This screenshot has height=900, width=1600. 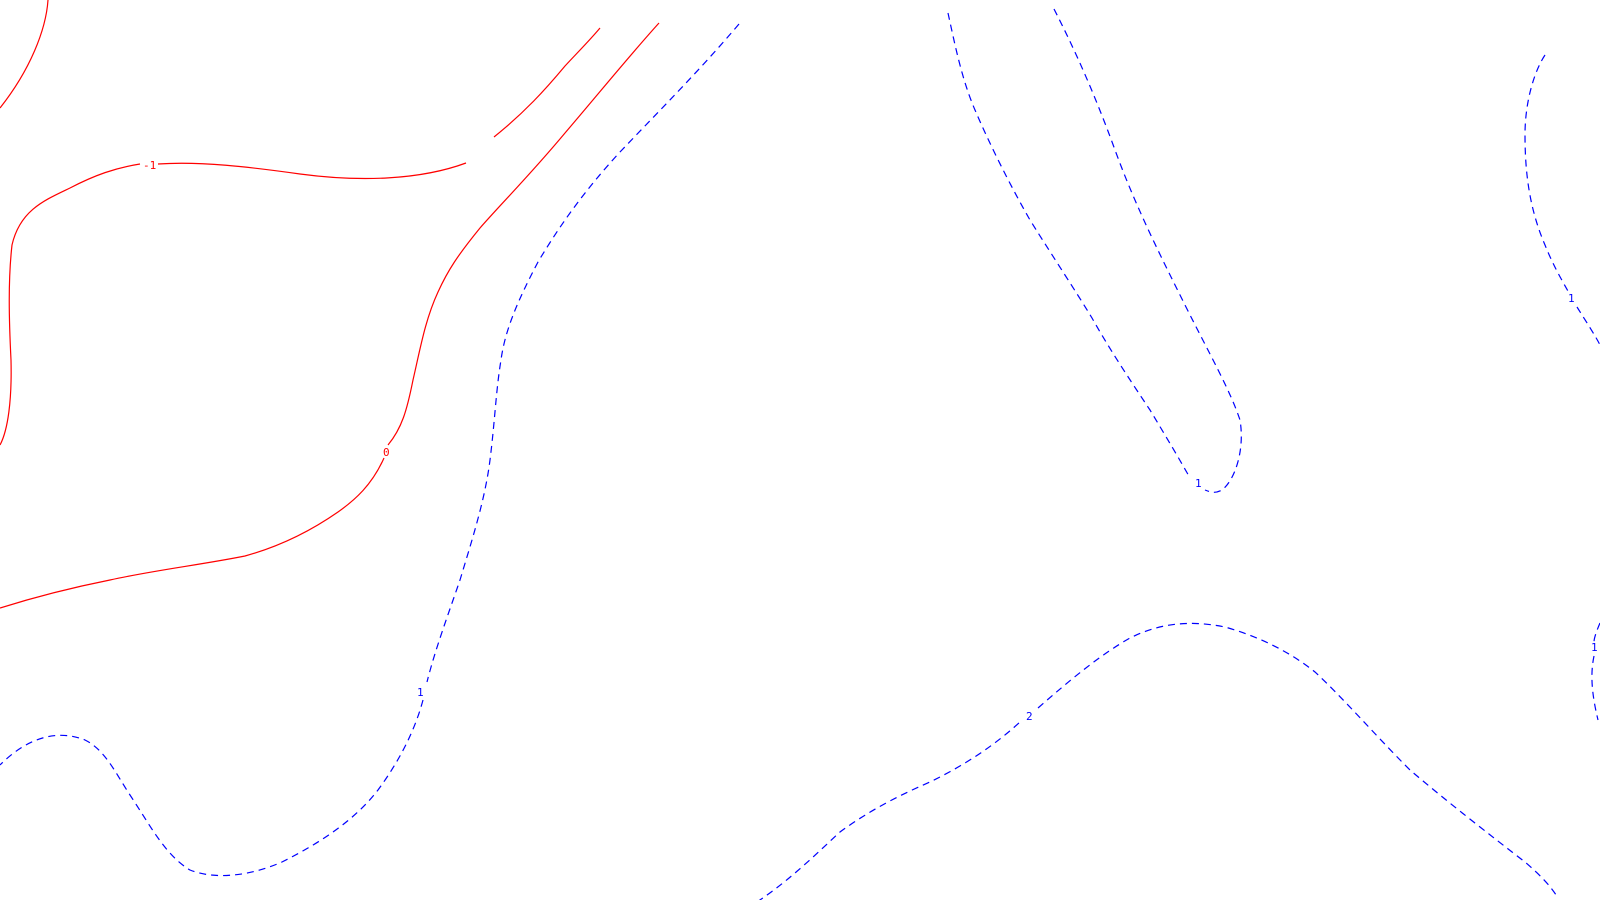 I want to click on contour-line-top-left-arc, so click(x=24, y=54).